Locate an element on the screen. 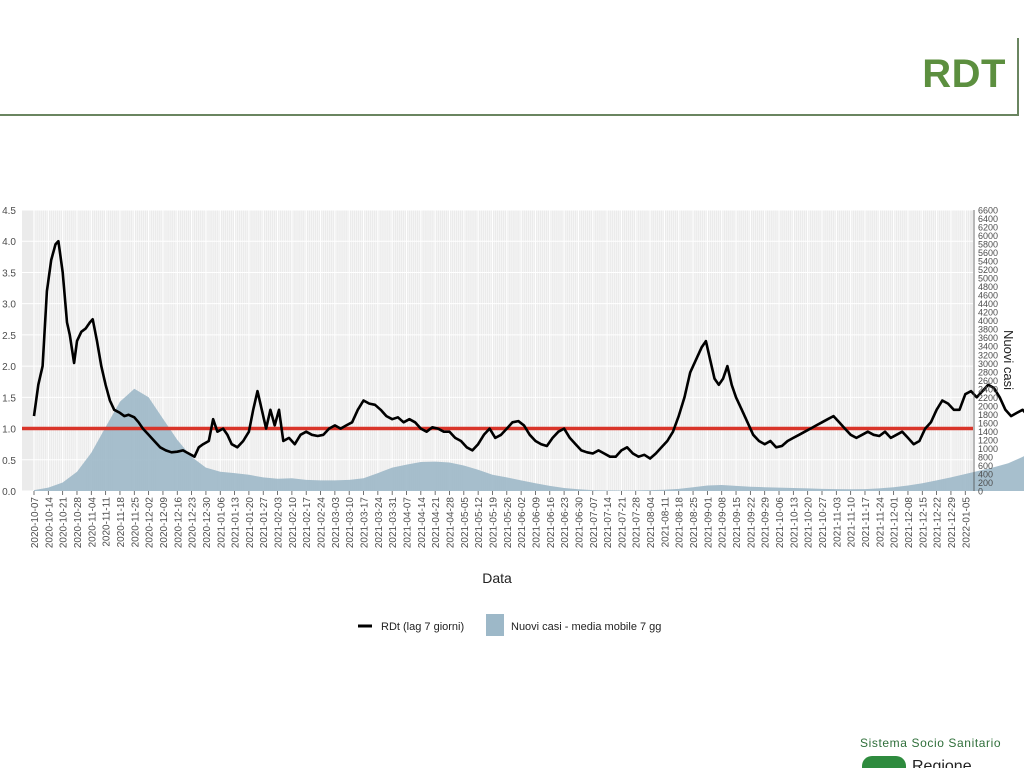  y2-tick-label: 3600 is located at coordinates (988, 338).